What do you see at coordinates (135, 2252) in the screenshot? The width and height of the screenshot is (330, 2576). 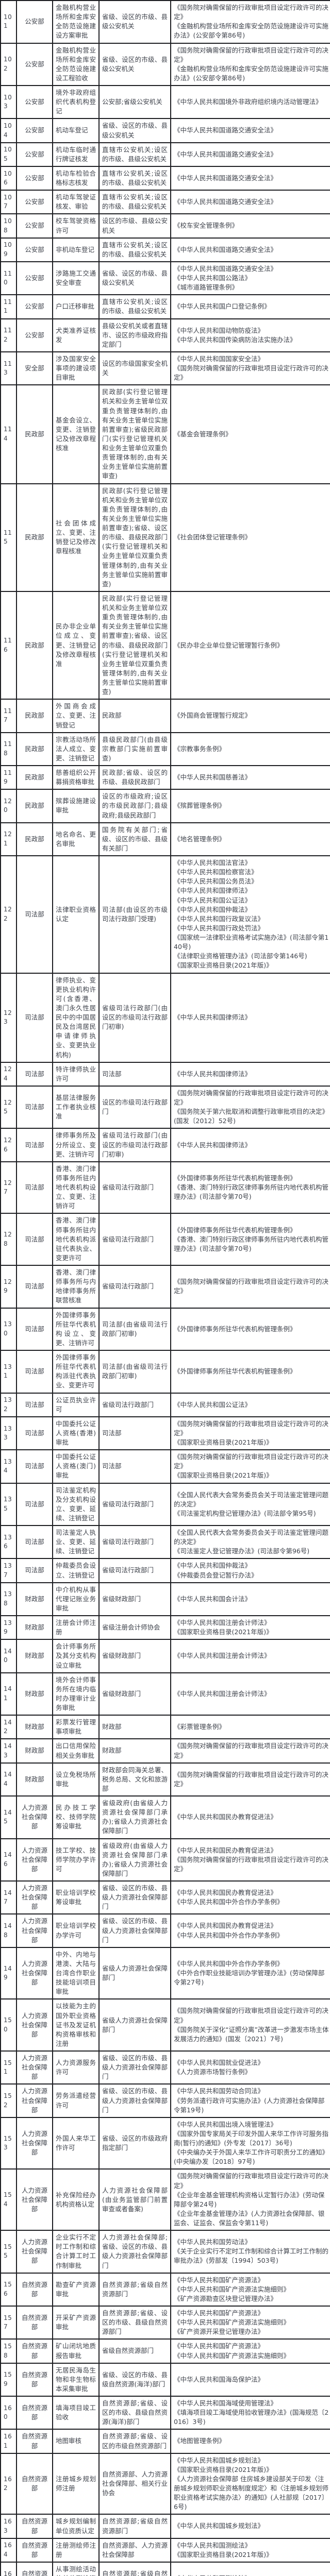 I see `implementing-agency-cell: 人力资源社会保障部;省级、设区的市级、县级人力资源社会保障部门` at bounding box center [135, 2252].